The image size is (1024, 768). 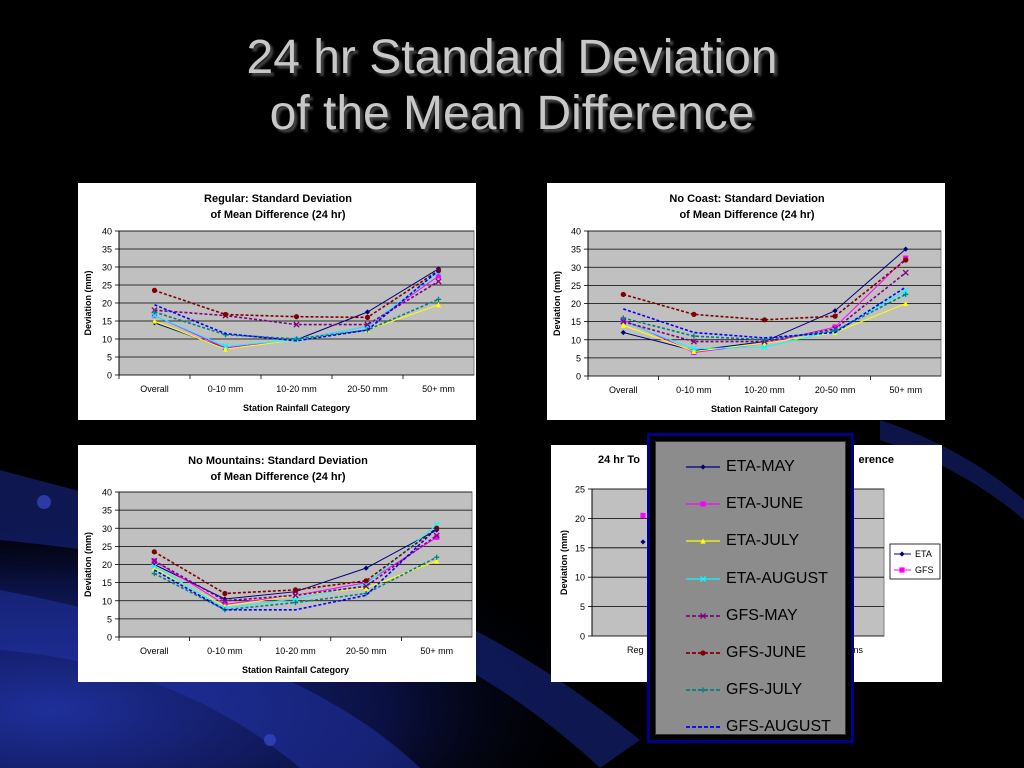 I want to click on chart-legend, so click(x=915, y=561).